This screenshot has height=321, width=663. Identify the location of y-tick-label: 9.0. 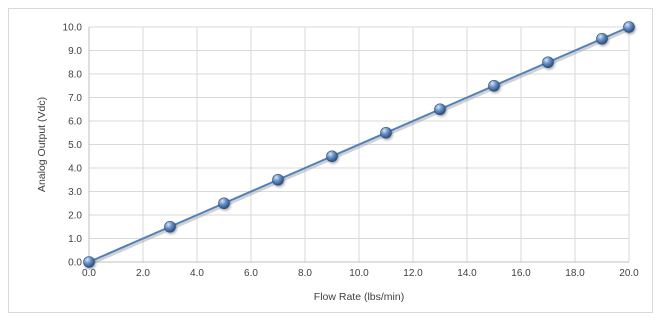
(75, 51).